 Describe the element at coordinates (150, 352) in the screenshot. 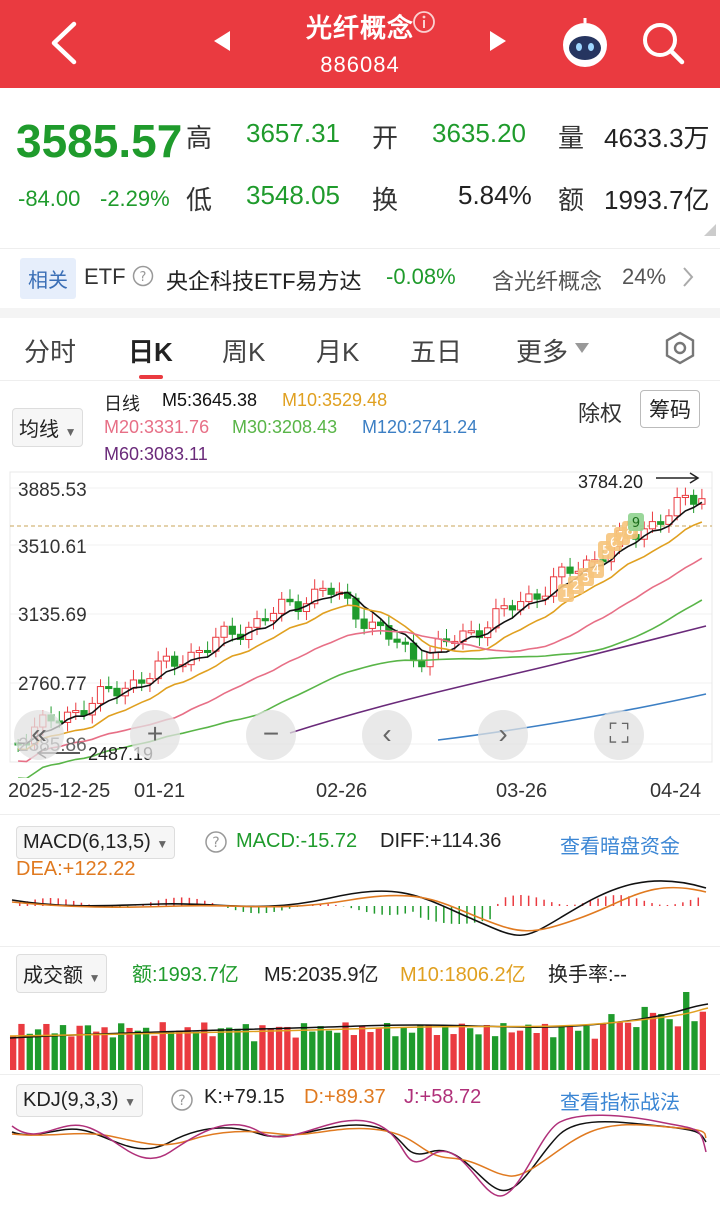

I see `tab-daily-k: 日K` at that location.